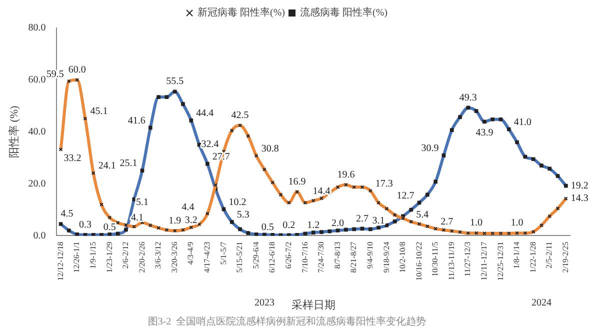 Image resolution: width=600 pixels, height=330 pixels. I want to click on data-label: 14.3, so click(579, 198).